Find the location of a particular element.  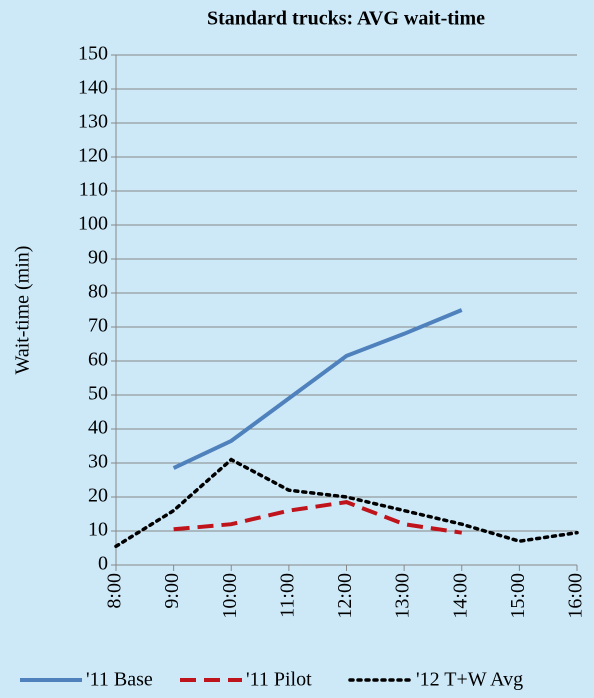

y-tick-label: 120 is located at coordinates (93, 156).